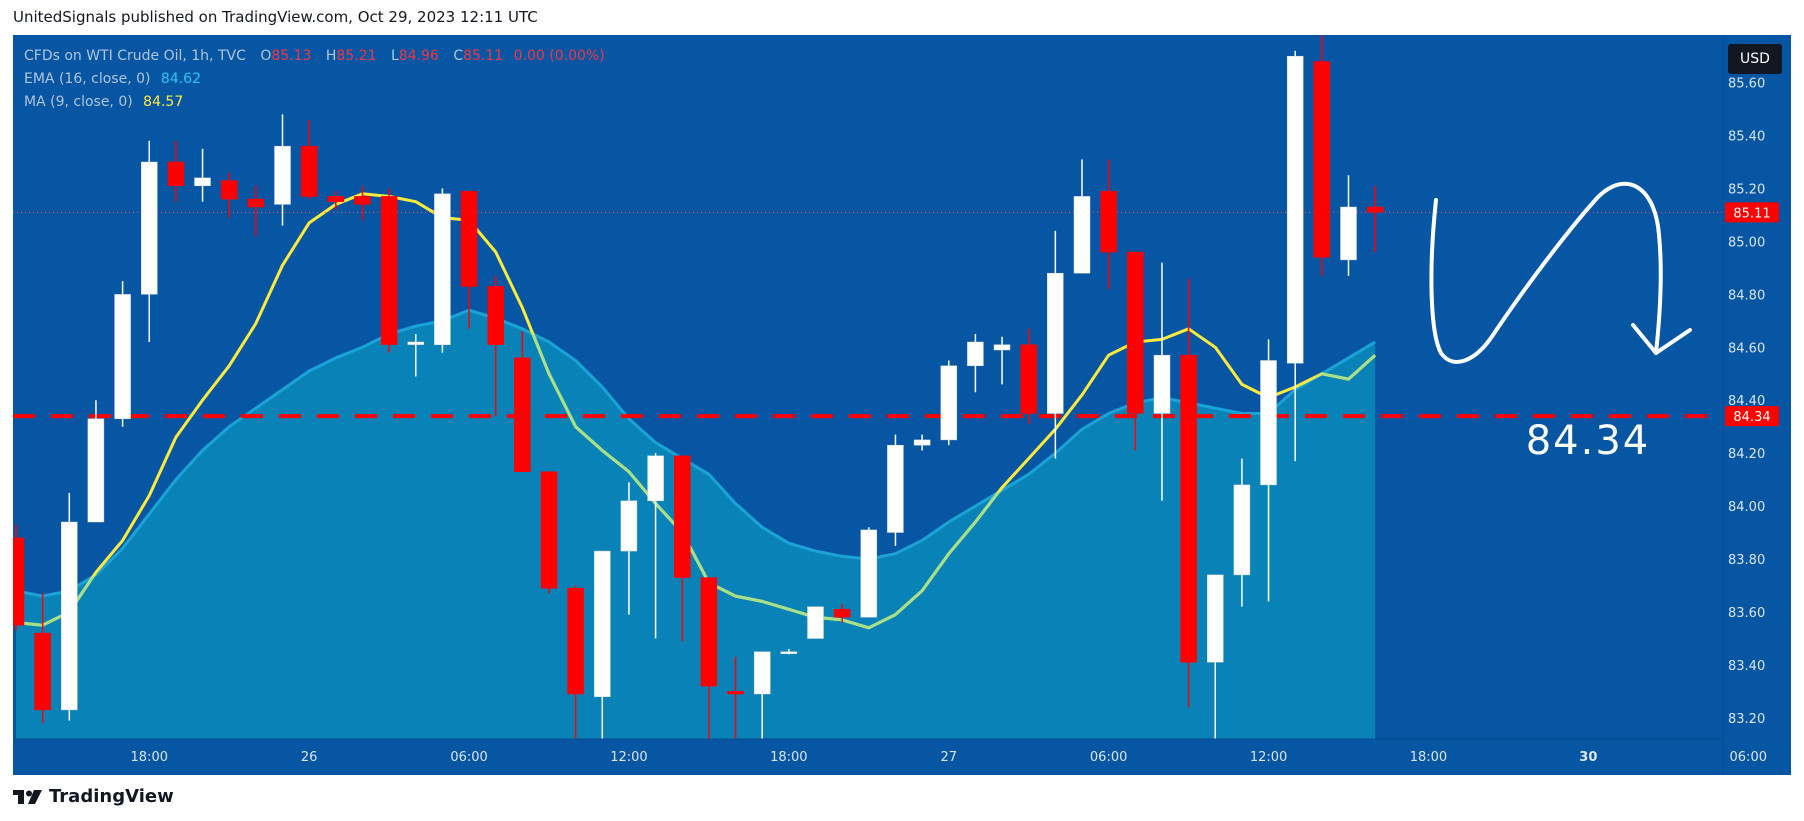 The height and width of the screenshot is (821, 1804). Describe the element at coordinates (314, 102) in the screenshot. I see `legend-ma-row: MA (9, close, 0) 84.57` at that location.